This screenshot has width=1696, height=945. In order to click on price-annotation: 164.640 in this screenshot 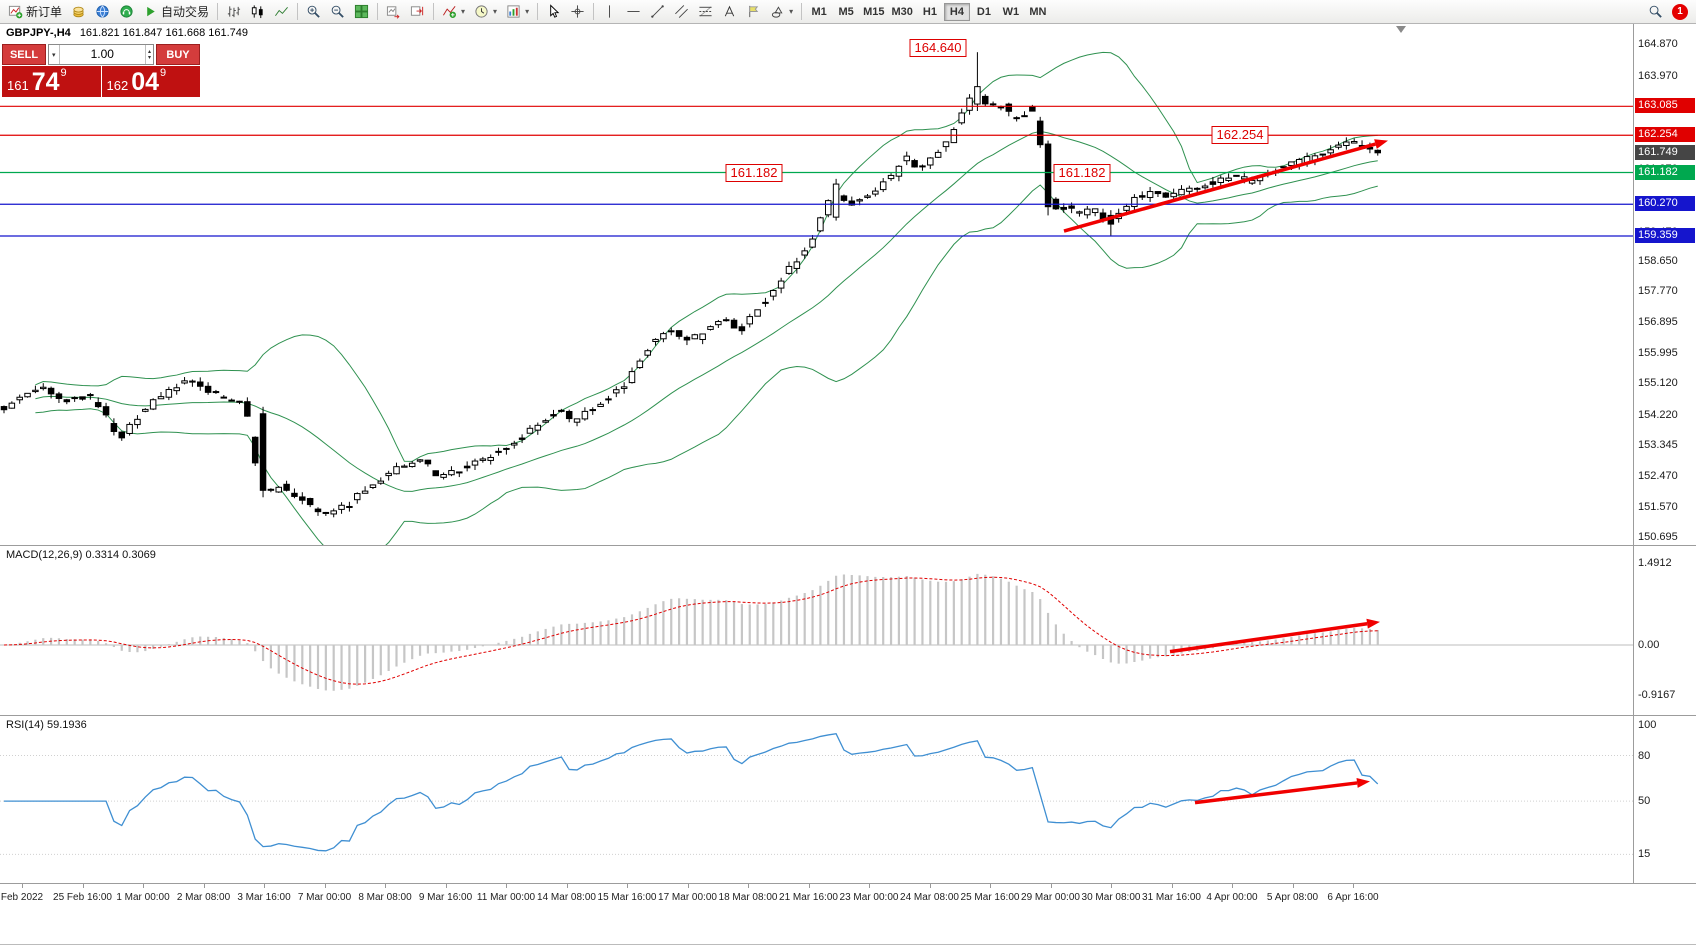, I will do `click(938, 48)`.